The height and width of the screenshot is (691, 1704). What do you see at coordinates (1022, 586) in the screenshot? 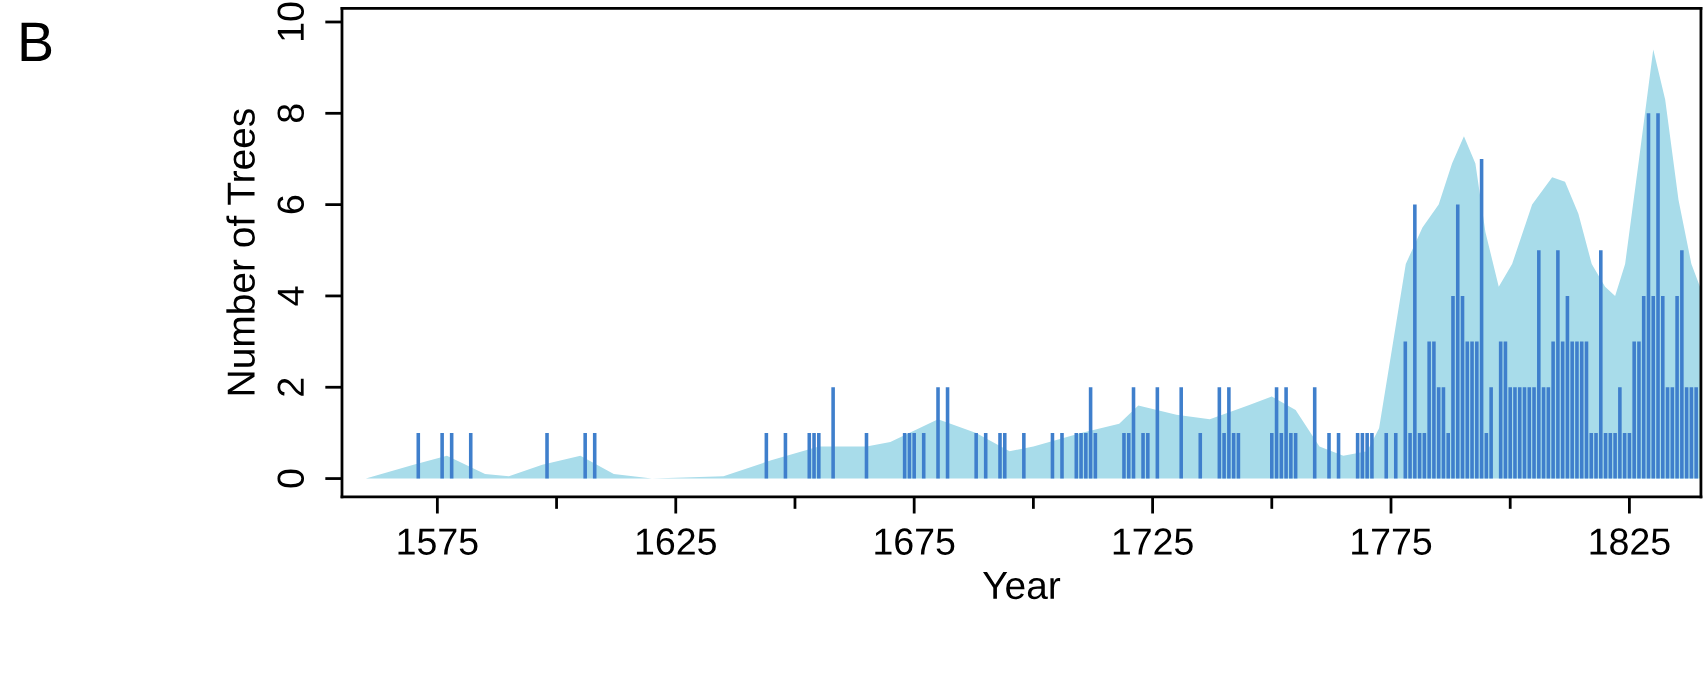
I see `x-axis-title: Year` at bounding box center [1022, 586].